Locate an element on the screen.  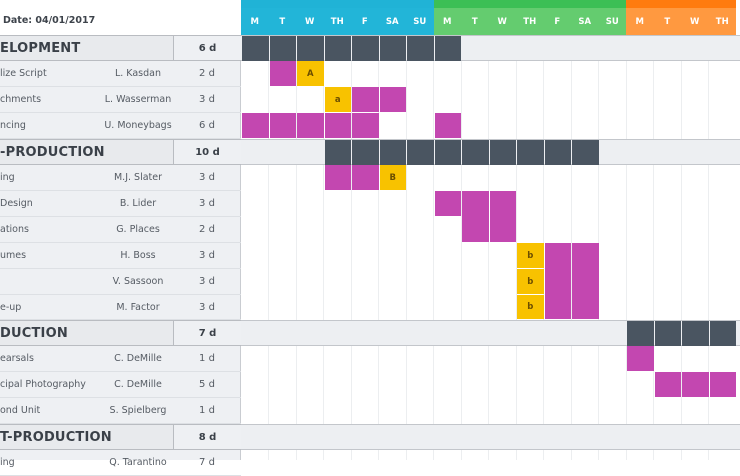
assignee: L. Kasdan is located at coordinates (138, 73).